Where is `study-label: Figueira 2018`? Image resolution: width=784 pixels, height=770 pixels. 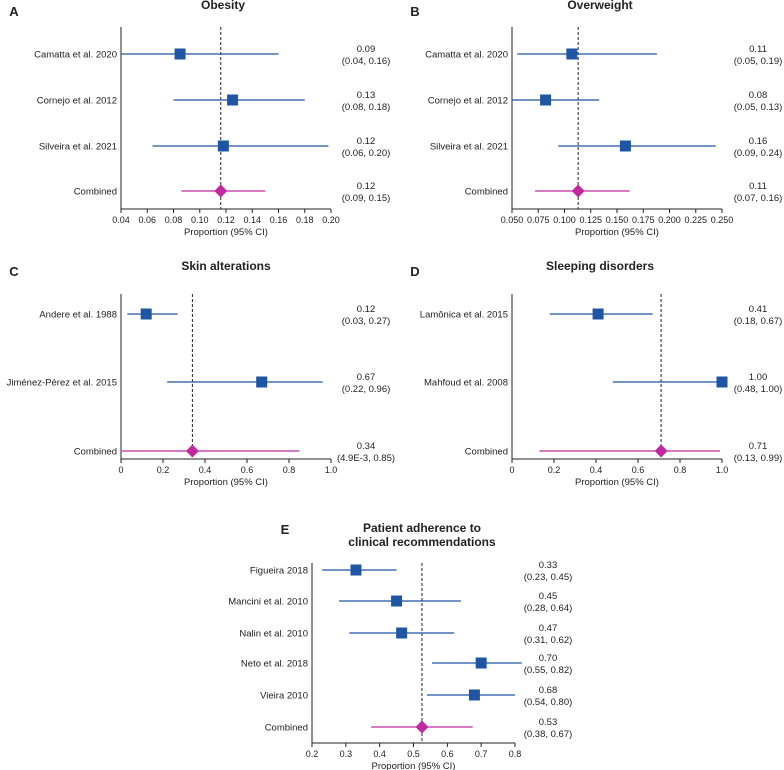
study-label: Figueira 2018 is located at coordinates (279, 571).